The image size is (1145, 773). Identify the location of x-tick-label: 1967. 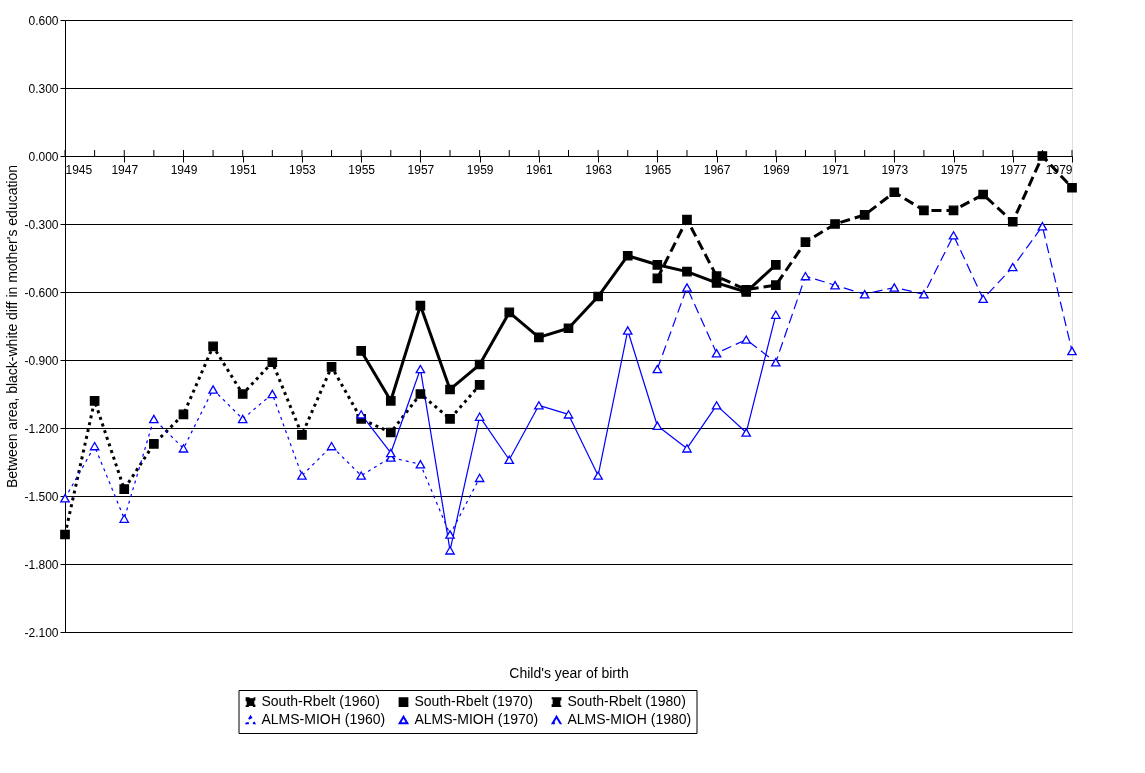
(717, 169).